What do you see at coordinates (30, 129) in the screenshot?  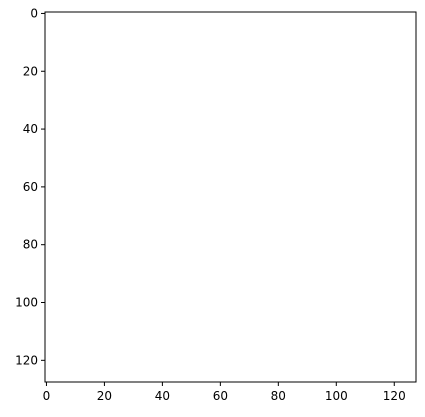 I see `y-tick-label: 40` at bounding box center [30, 129].